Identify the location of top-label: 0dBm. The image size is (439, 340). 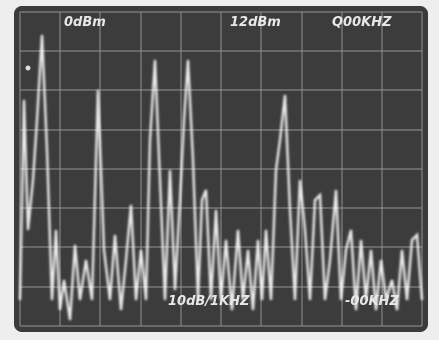
(85, 22).